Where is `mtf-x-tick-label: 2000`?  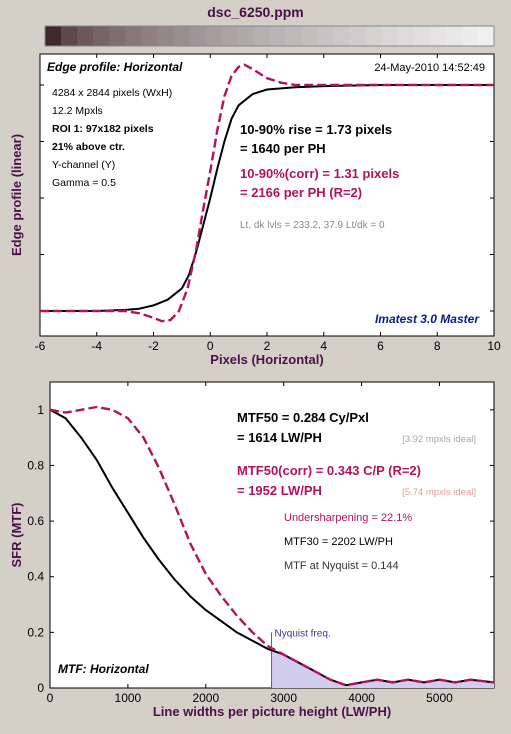 mtf-x-tick-label: 2000 is located at coordinates (205, 698).